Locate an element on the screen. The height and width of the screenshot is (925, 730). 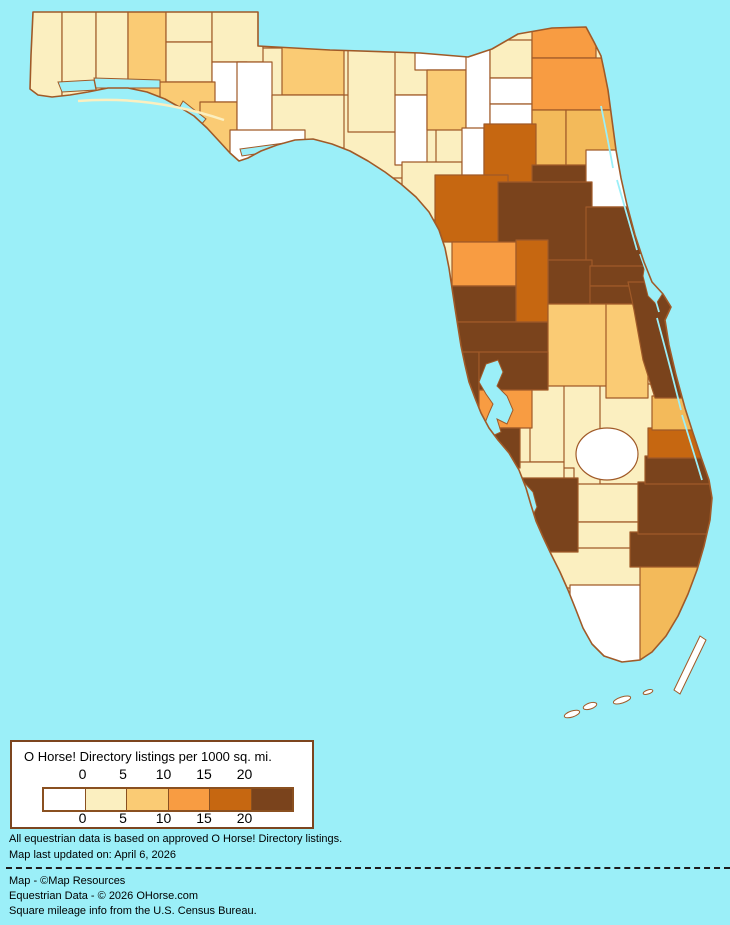
lake-okeechobee is located at coordinates (607, 454).